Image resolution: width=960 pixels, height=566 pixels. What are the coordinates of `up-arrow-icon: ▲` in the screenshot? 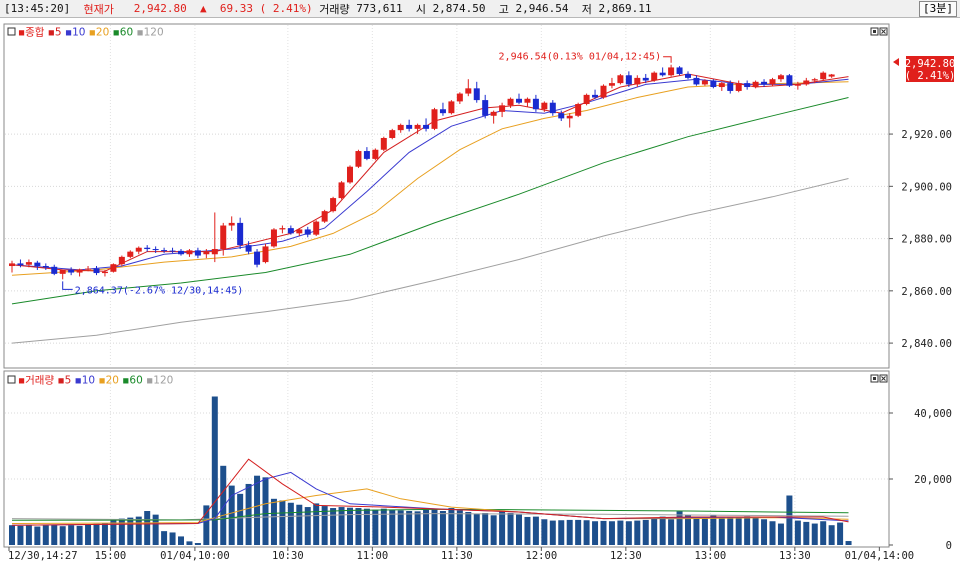 It's located at (203, 8).